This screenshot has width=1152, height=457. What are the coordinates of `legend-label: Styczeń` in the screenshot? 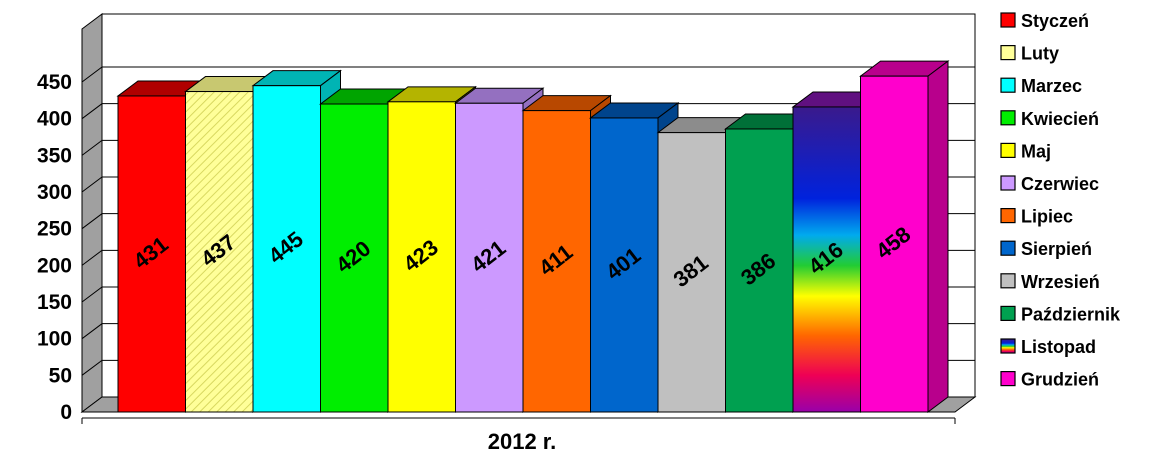 It's located at (1055, 21).